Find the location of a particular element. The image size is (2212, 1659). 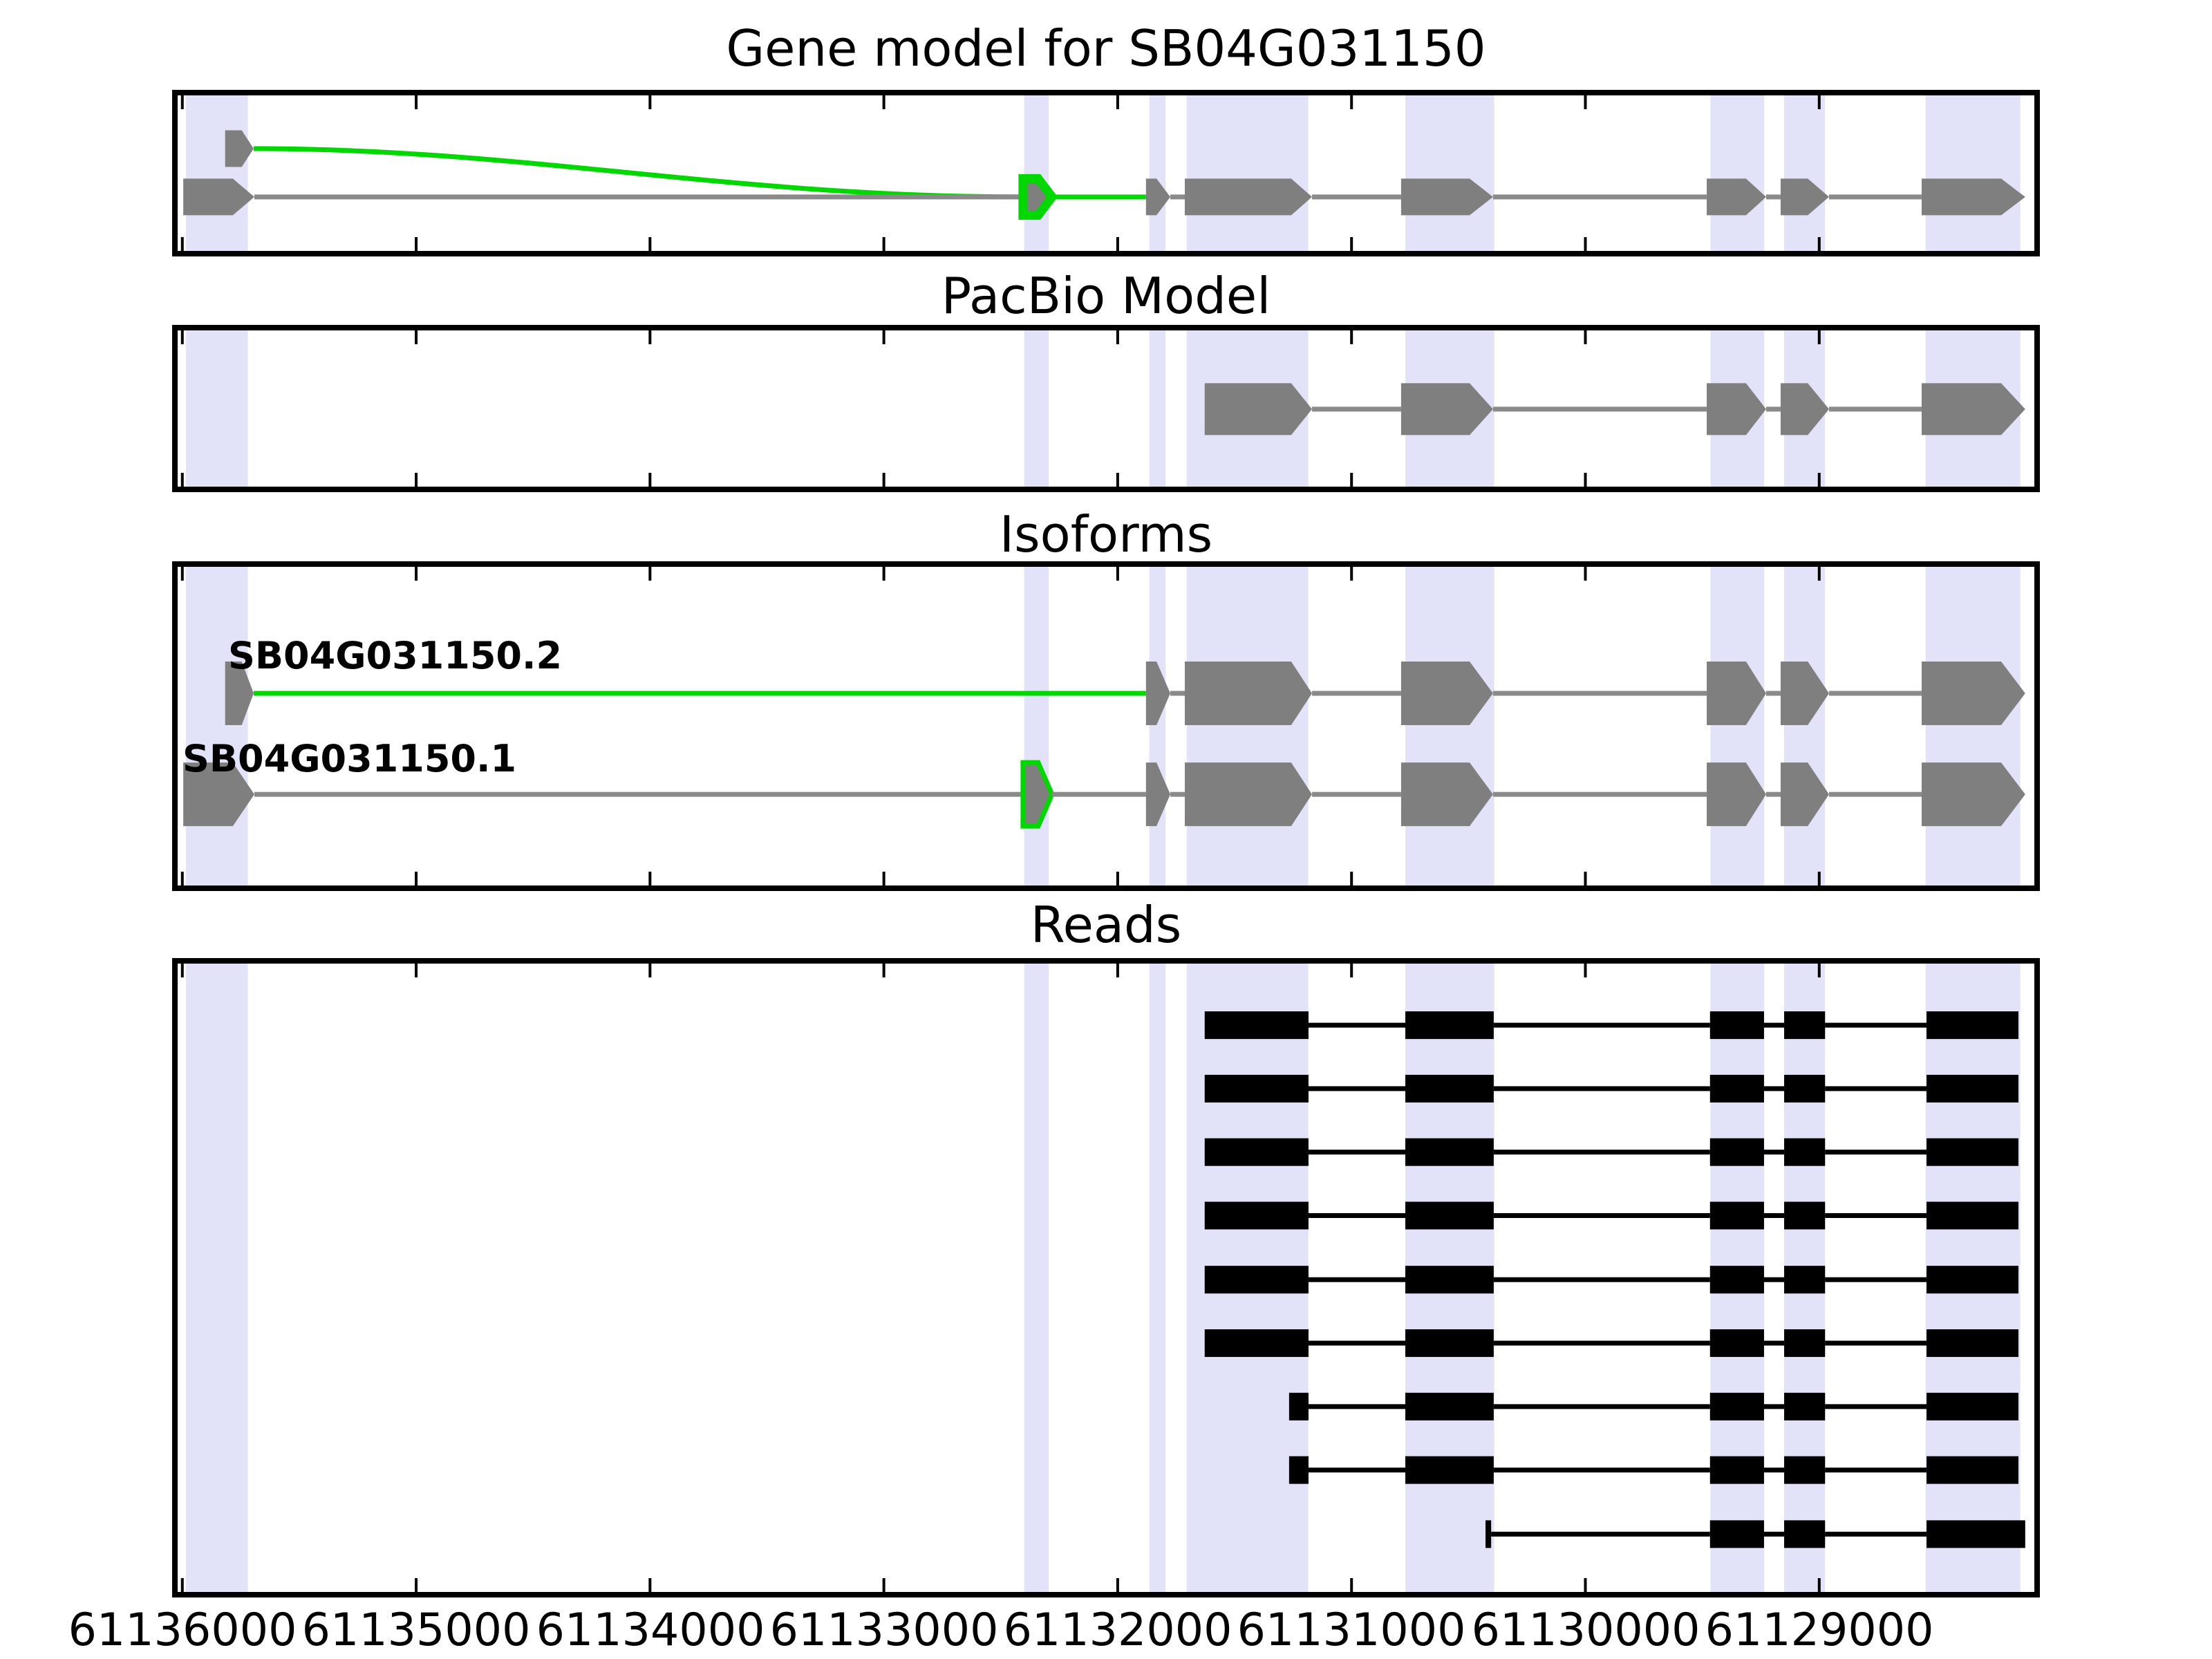

gene-model-title: Gene model for SB04G031150 is located at coordinates (1106, 48).